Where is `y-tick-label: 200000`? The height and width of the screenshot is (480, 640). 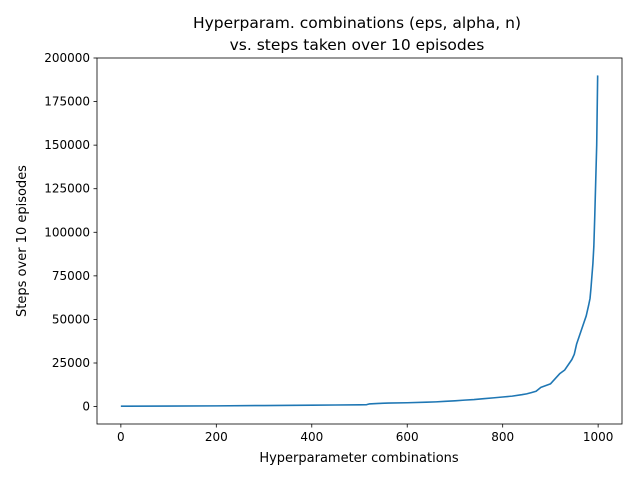 y-tick-label: 200000 is located at coordinates (67, 58).